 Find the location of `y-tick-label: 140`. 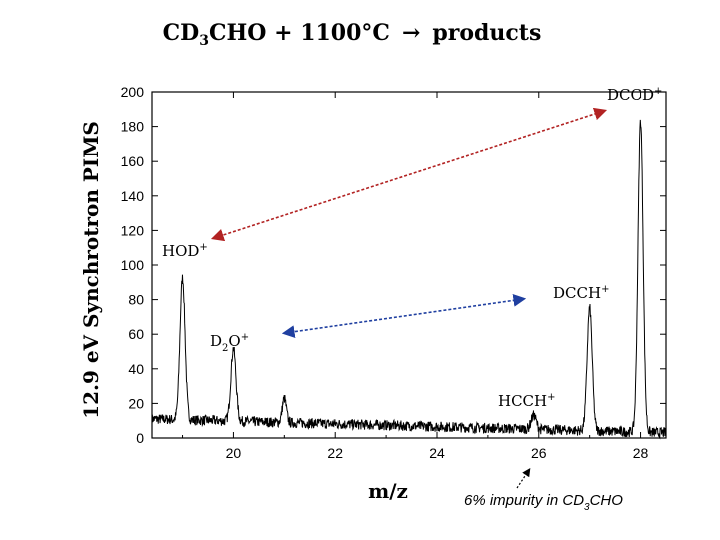

y-tick-label: 140 is located at coordinates (133, 196).